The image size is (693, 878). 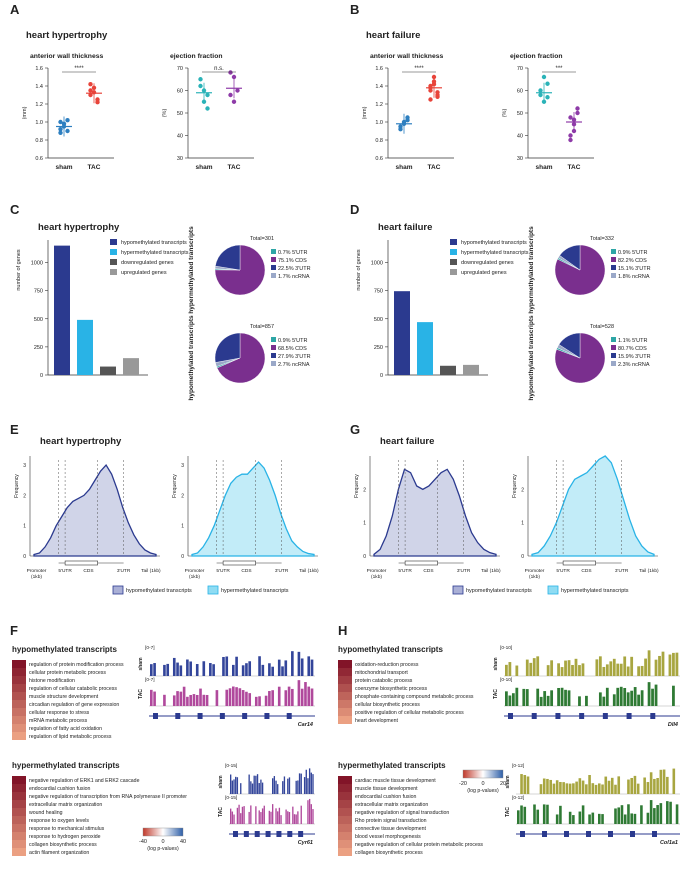 I want to click on cds-box, so click(x=421, y=563).